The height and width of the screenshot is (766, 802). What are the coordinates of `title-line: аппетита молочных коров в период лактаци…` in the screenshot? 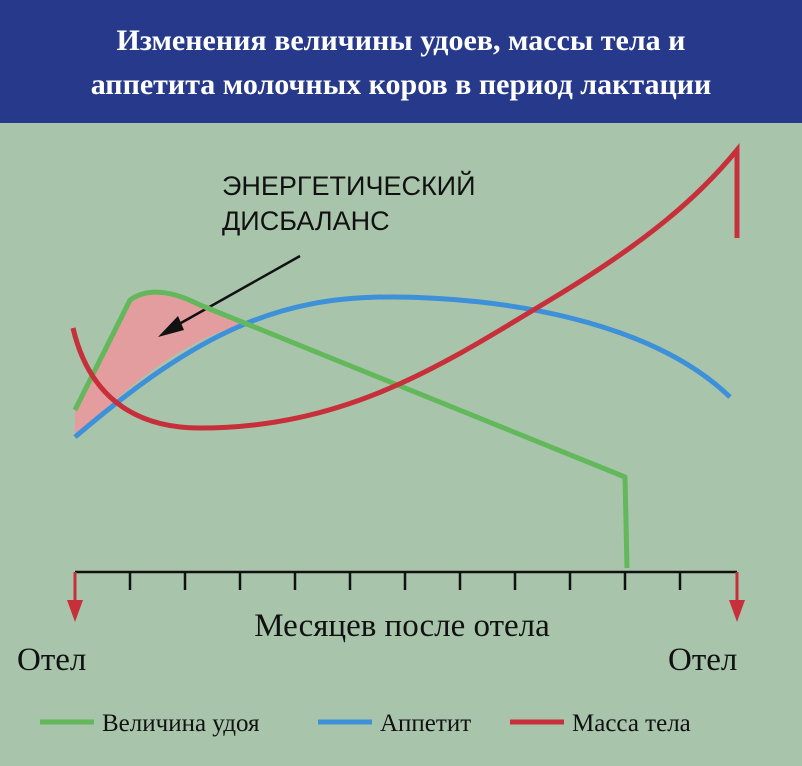 It's located at (401, 84).